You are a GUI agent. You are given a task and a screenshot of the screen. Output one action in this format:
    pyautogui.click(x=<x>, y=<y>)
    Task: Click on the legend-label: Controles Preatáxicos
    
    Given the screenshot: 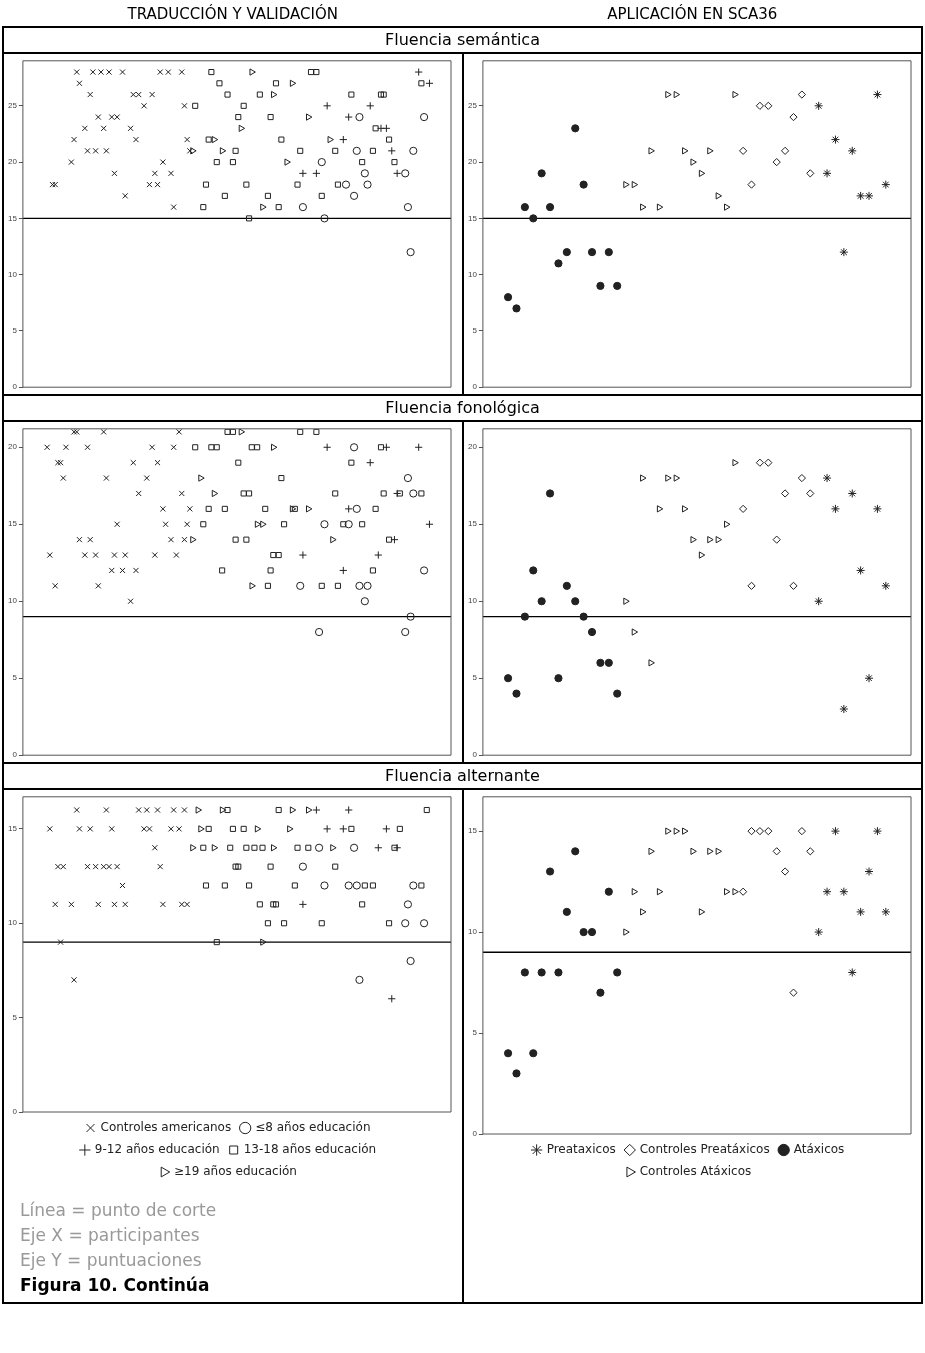 What is the action you would take?
    pyautogui.click(x=704, y=1149)
    